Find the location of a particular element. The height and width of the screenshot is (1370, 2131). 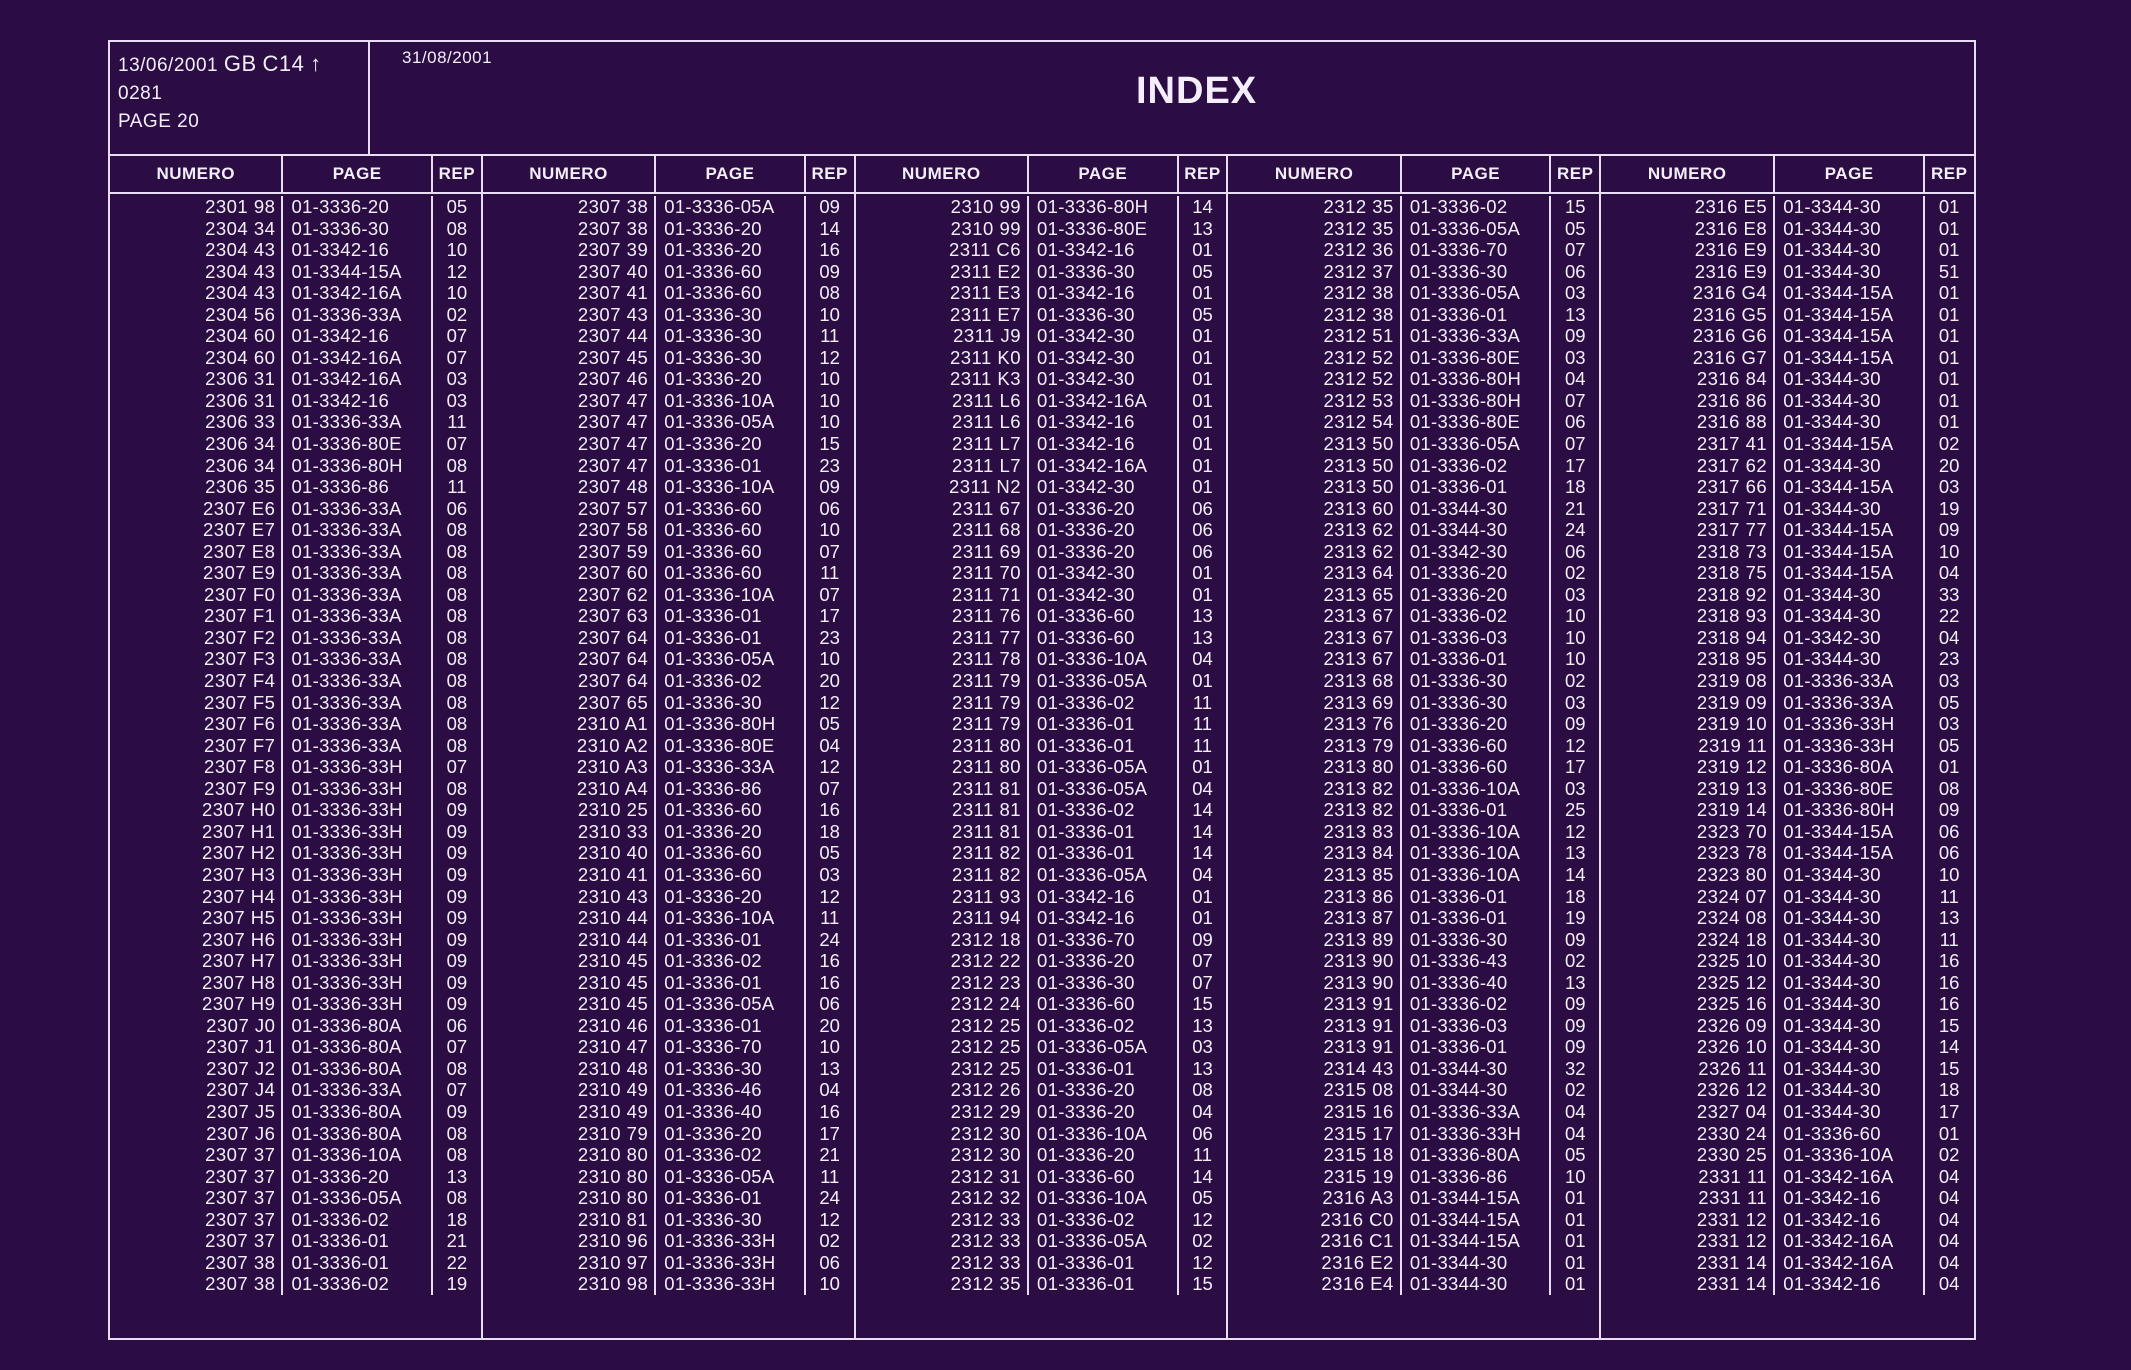

cell-numero: 2324 18 is located at coordinates (1688, 939).